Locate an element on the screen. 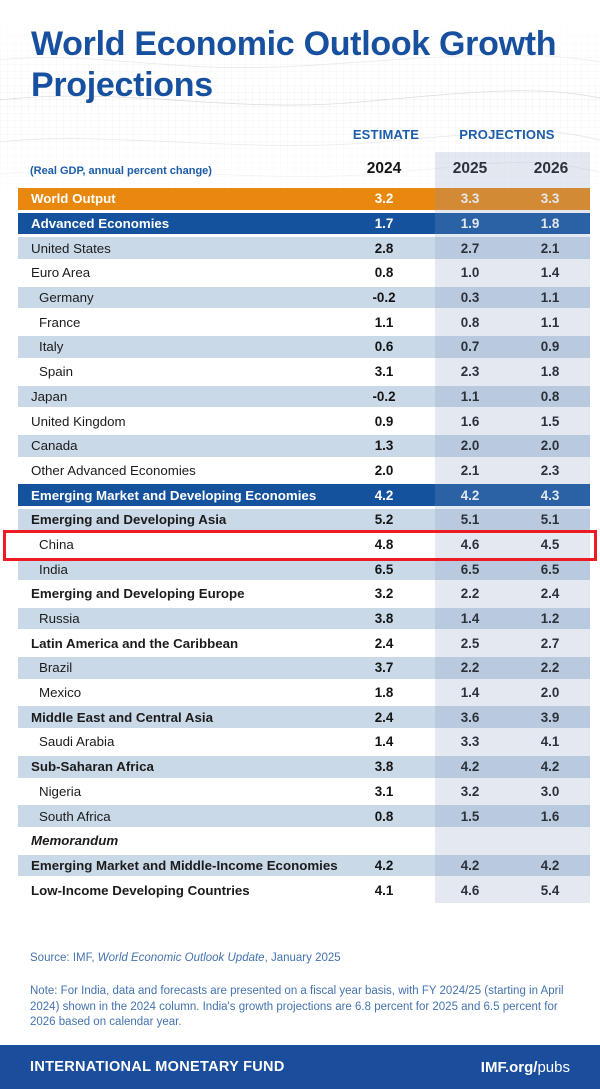 This screenshot has width=600, height=1089. value-2026: 4.1 is located at coordinates (550, 742).